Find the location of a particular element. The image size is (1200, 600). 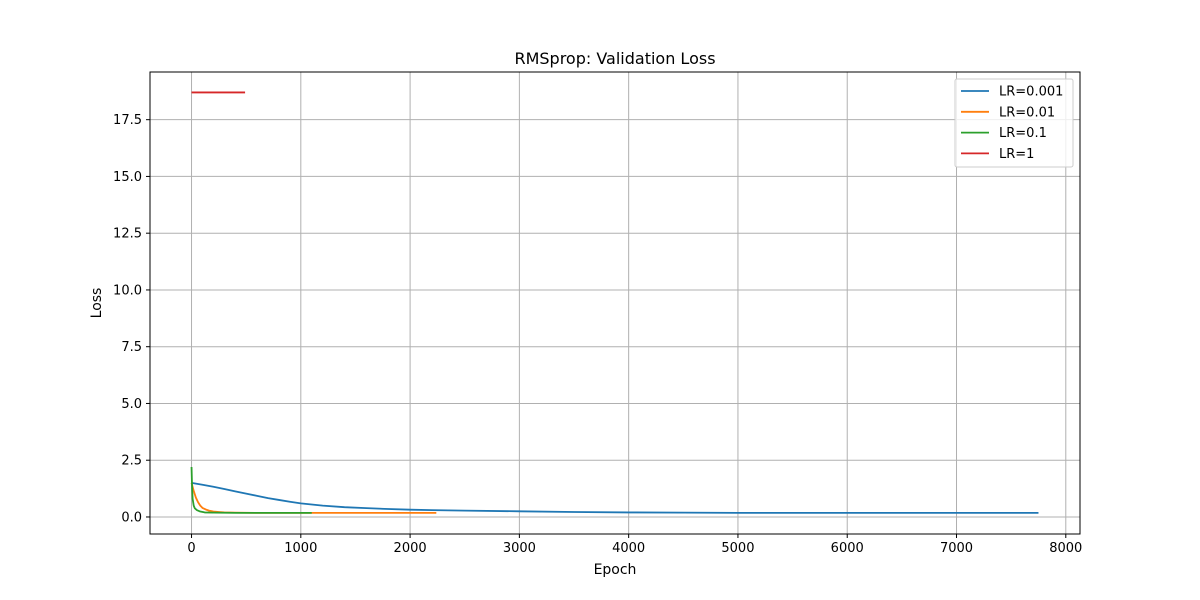

x-tick-label: 3000 is located at coordinates (519, 548).